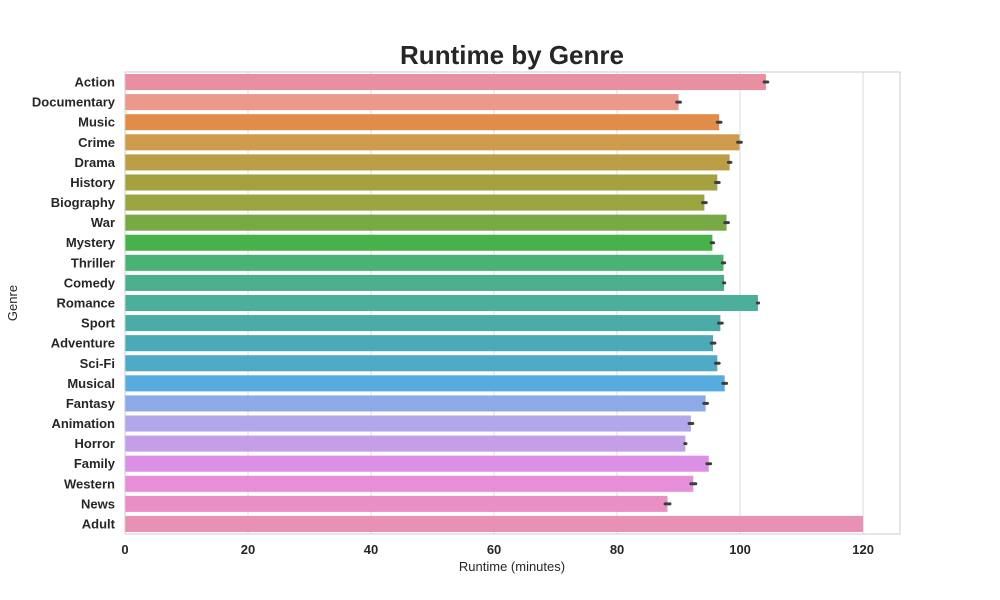  Describe the element at coordinates (12, 303) in the screenshot. I see `y-axis-label: Genre` at that location.